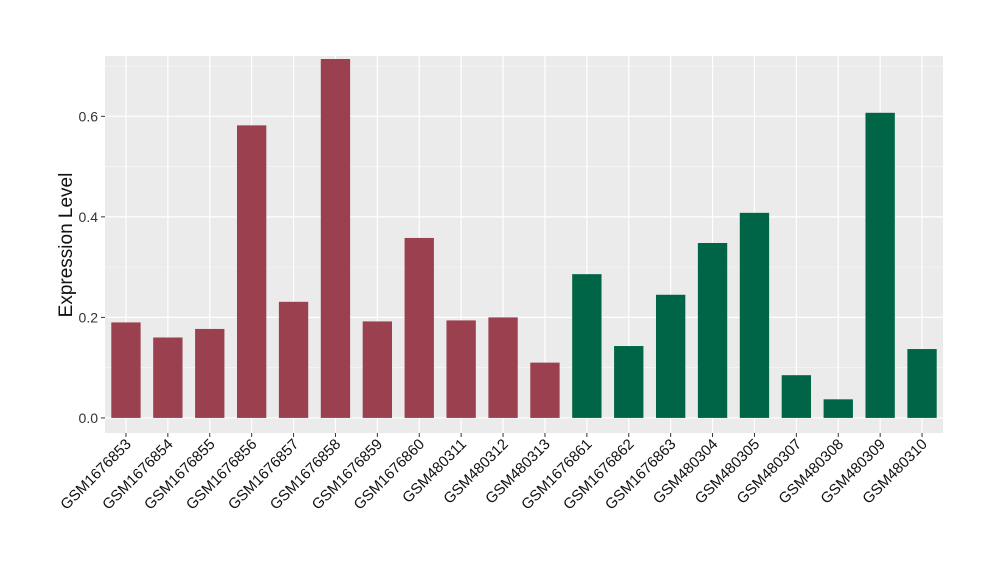  What do you see at coordinates (419, 327) in the screenshot?
I see `bar-gsm1676860` at bounding box center [419, 327].